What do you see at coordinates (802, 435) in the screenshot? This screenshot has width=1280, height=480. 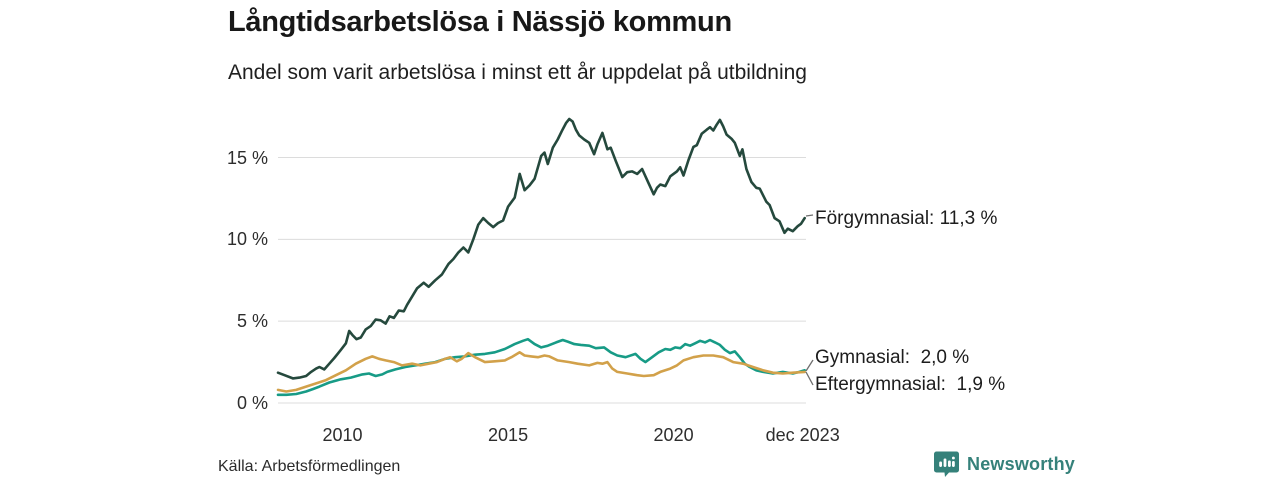 I see `x-axis-tick-dec-2023: dec 2023` at bounding box center [802, 435].